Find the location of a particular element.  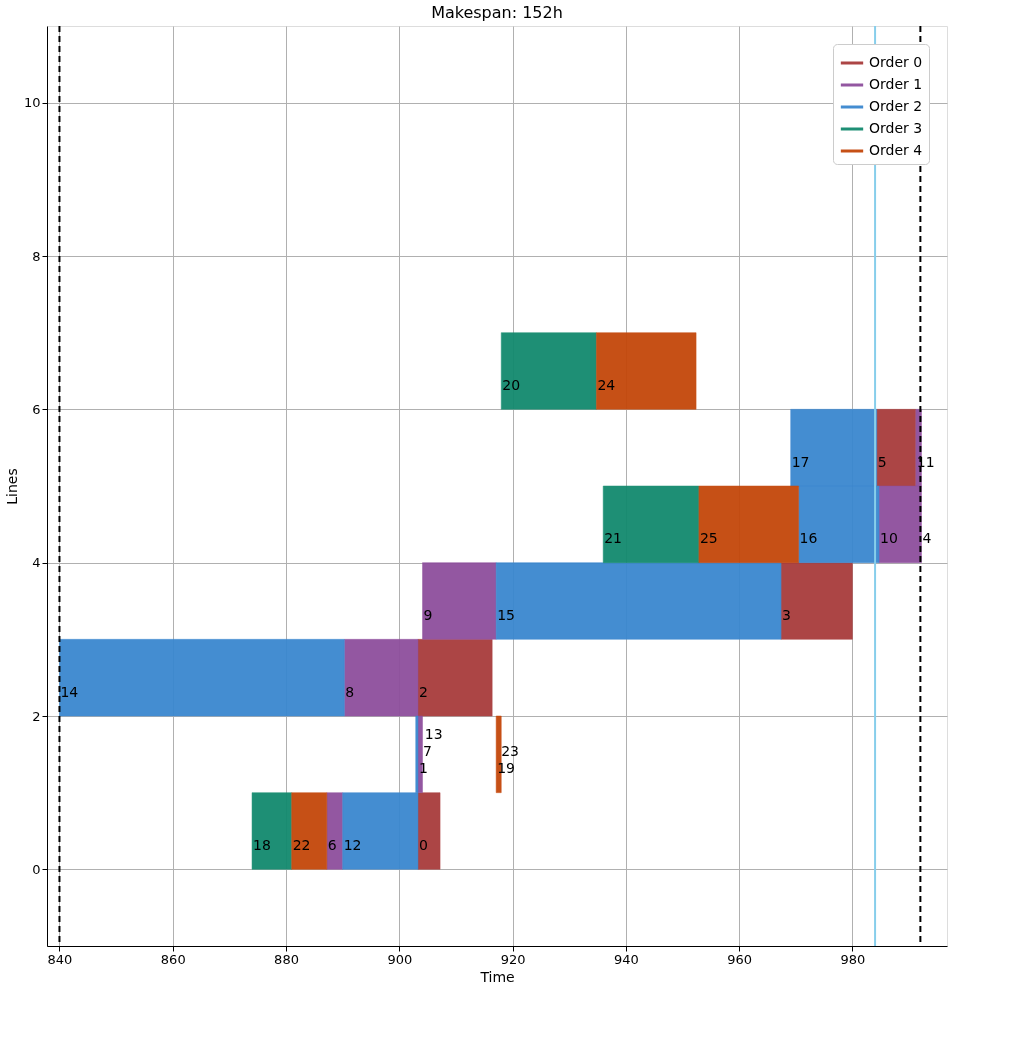

legend-label: Order 1 is located at coordinates (896, 84).